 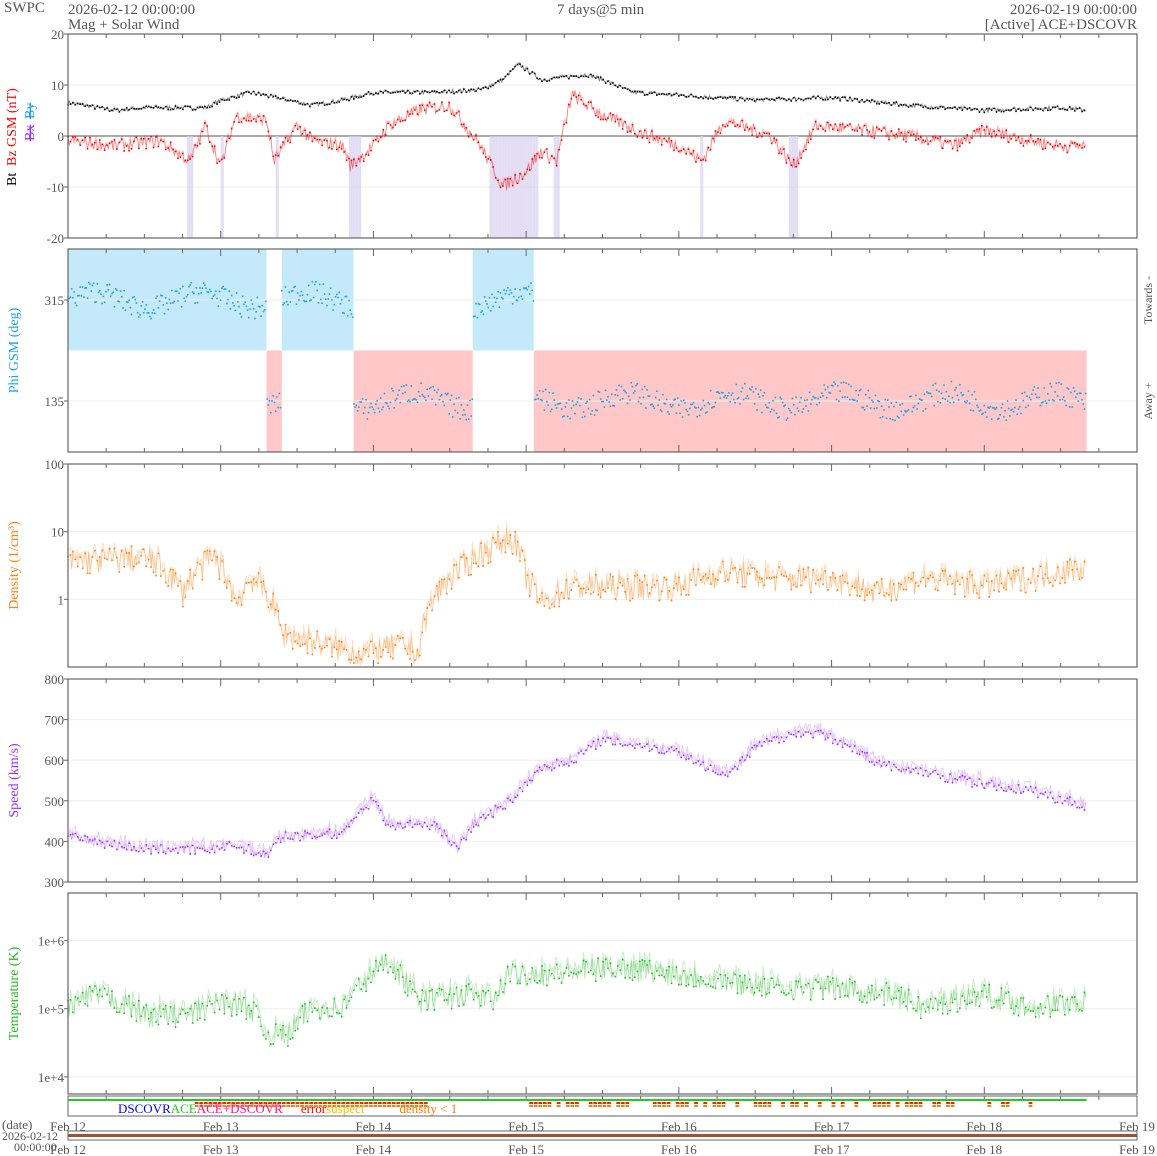 I want to click on product-title: Mag + Solar Wind, so click(x=124, y=25).